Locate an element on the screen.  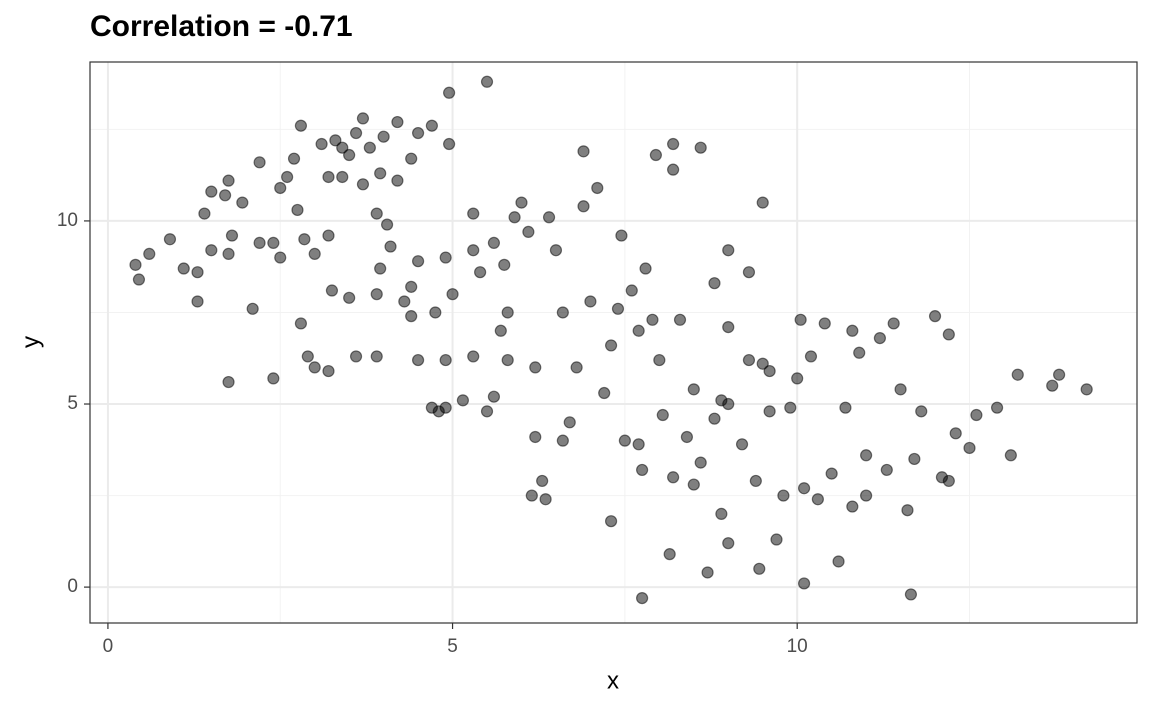
x-tick-label: 10 is located at coordinates (797, 646).